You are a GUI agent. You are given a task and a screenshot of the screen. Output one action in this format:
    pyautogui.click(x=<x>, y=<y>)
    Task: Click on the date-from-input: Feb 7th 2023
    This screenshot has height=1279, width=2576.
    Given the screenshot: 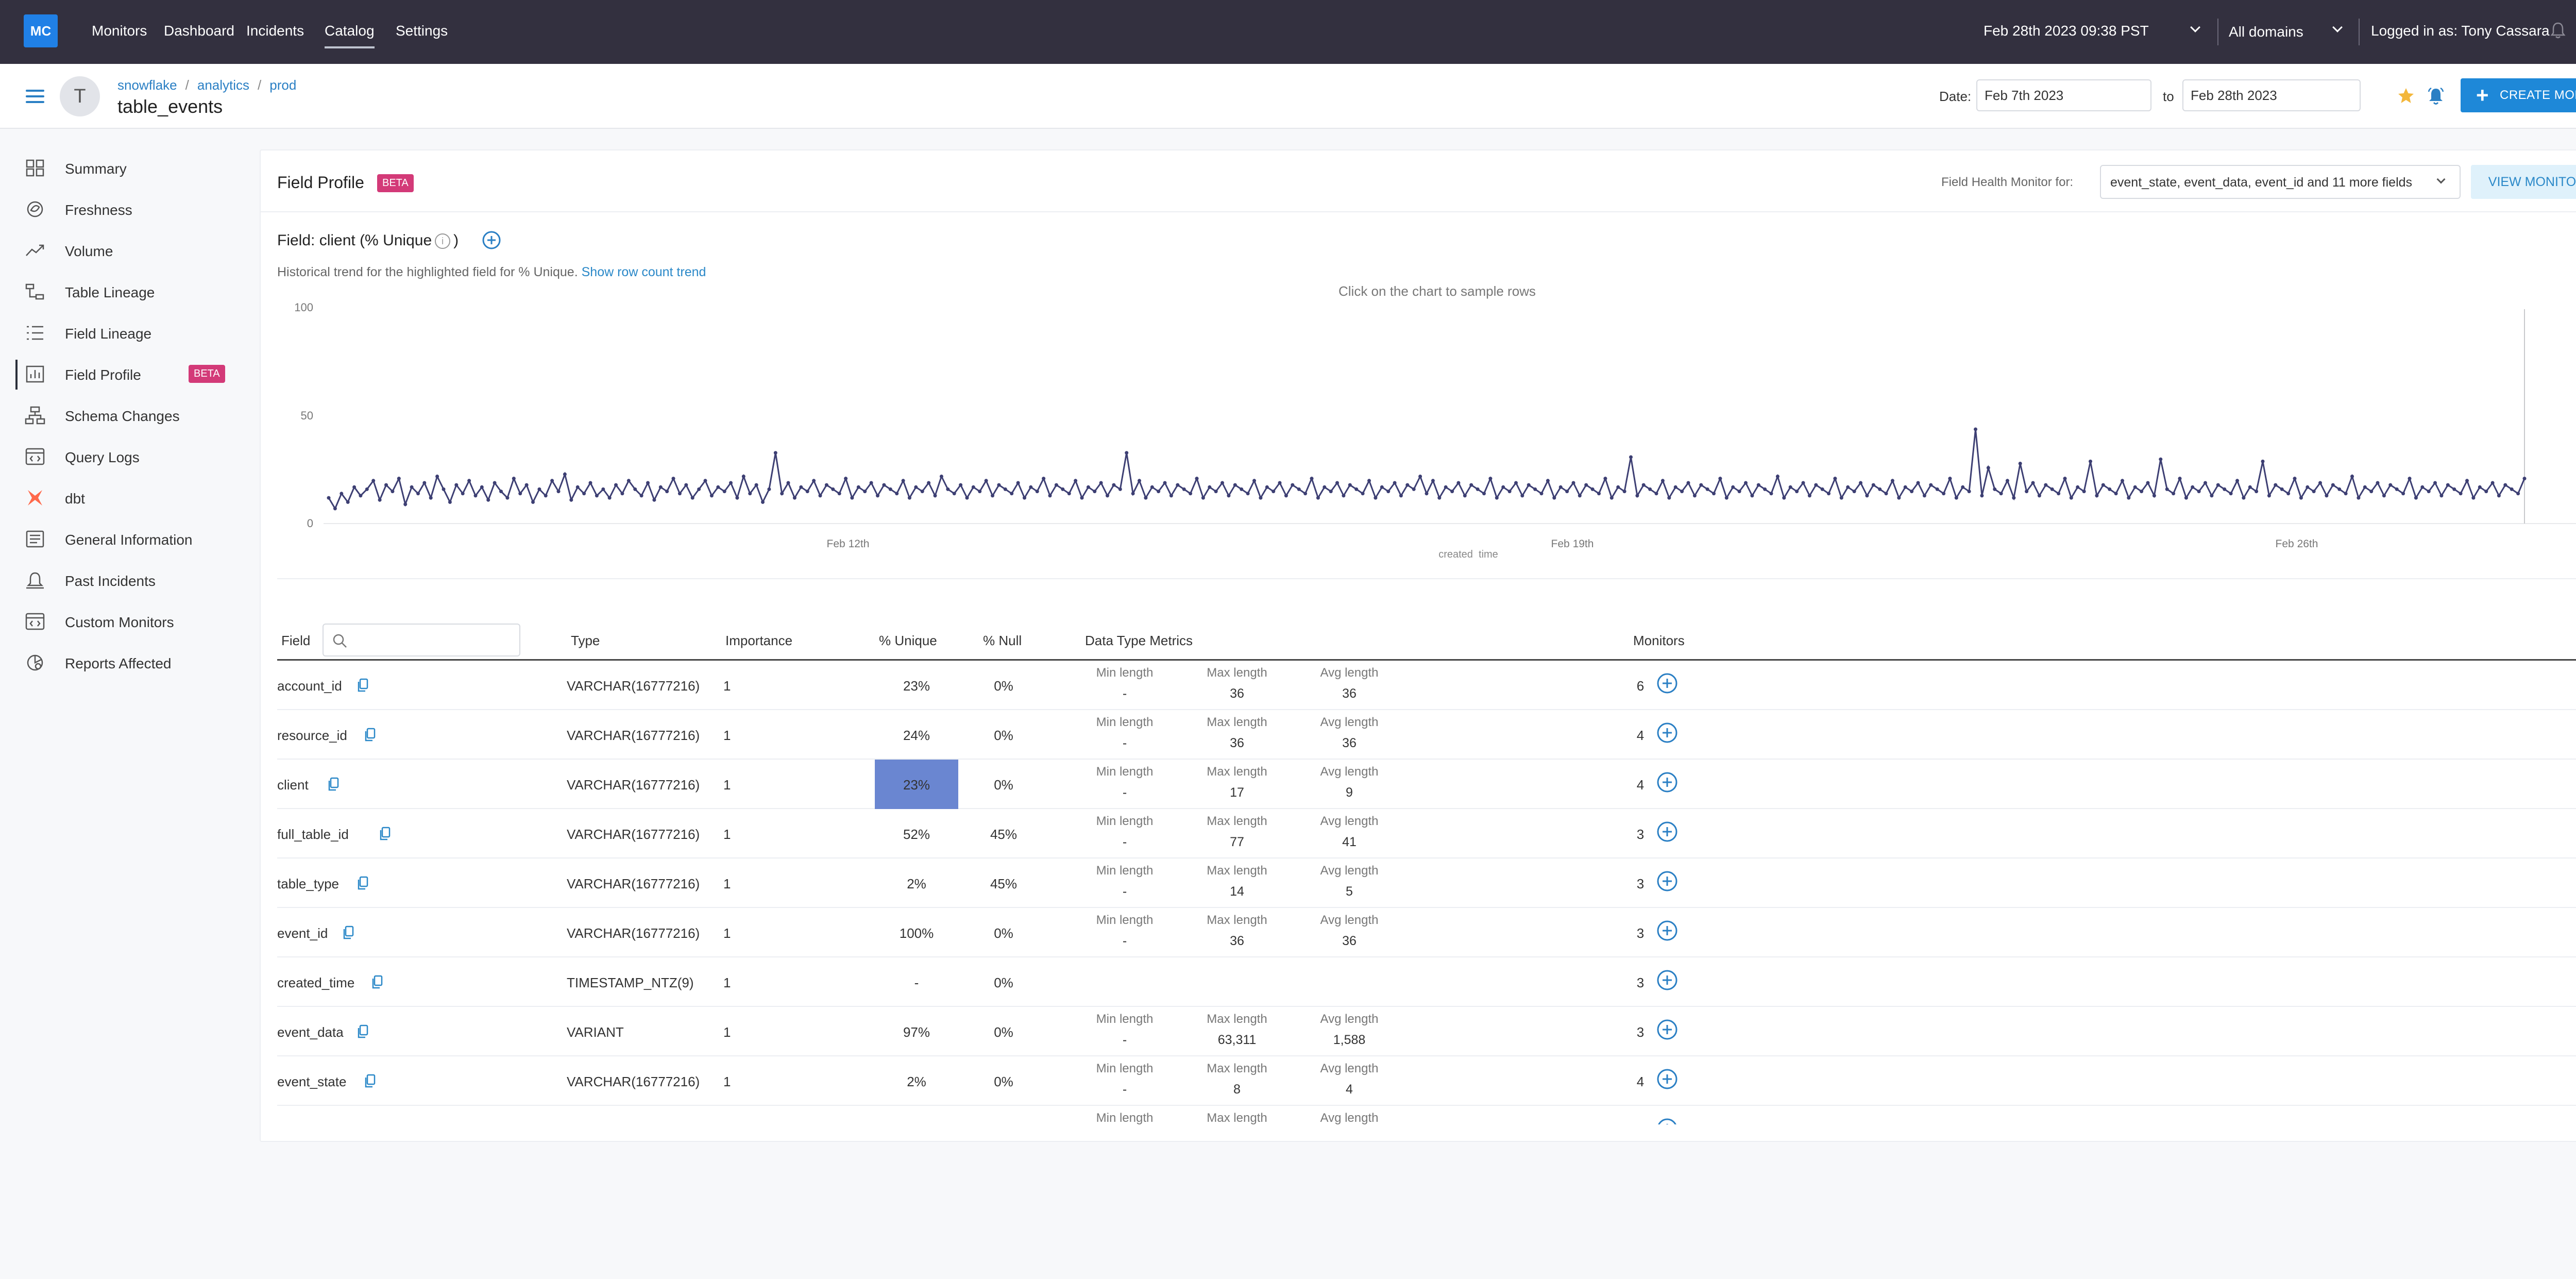 What is the action you would take?
    pyautogui.click(x=2063, y=95)
    